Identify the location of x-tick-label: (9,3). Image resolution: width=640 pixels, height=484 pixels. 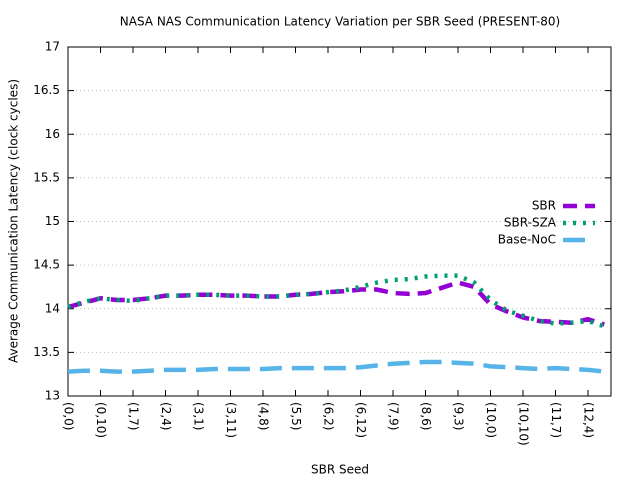
(459, 416).